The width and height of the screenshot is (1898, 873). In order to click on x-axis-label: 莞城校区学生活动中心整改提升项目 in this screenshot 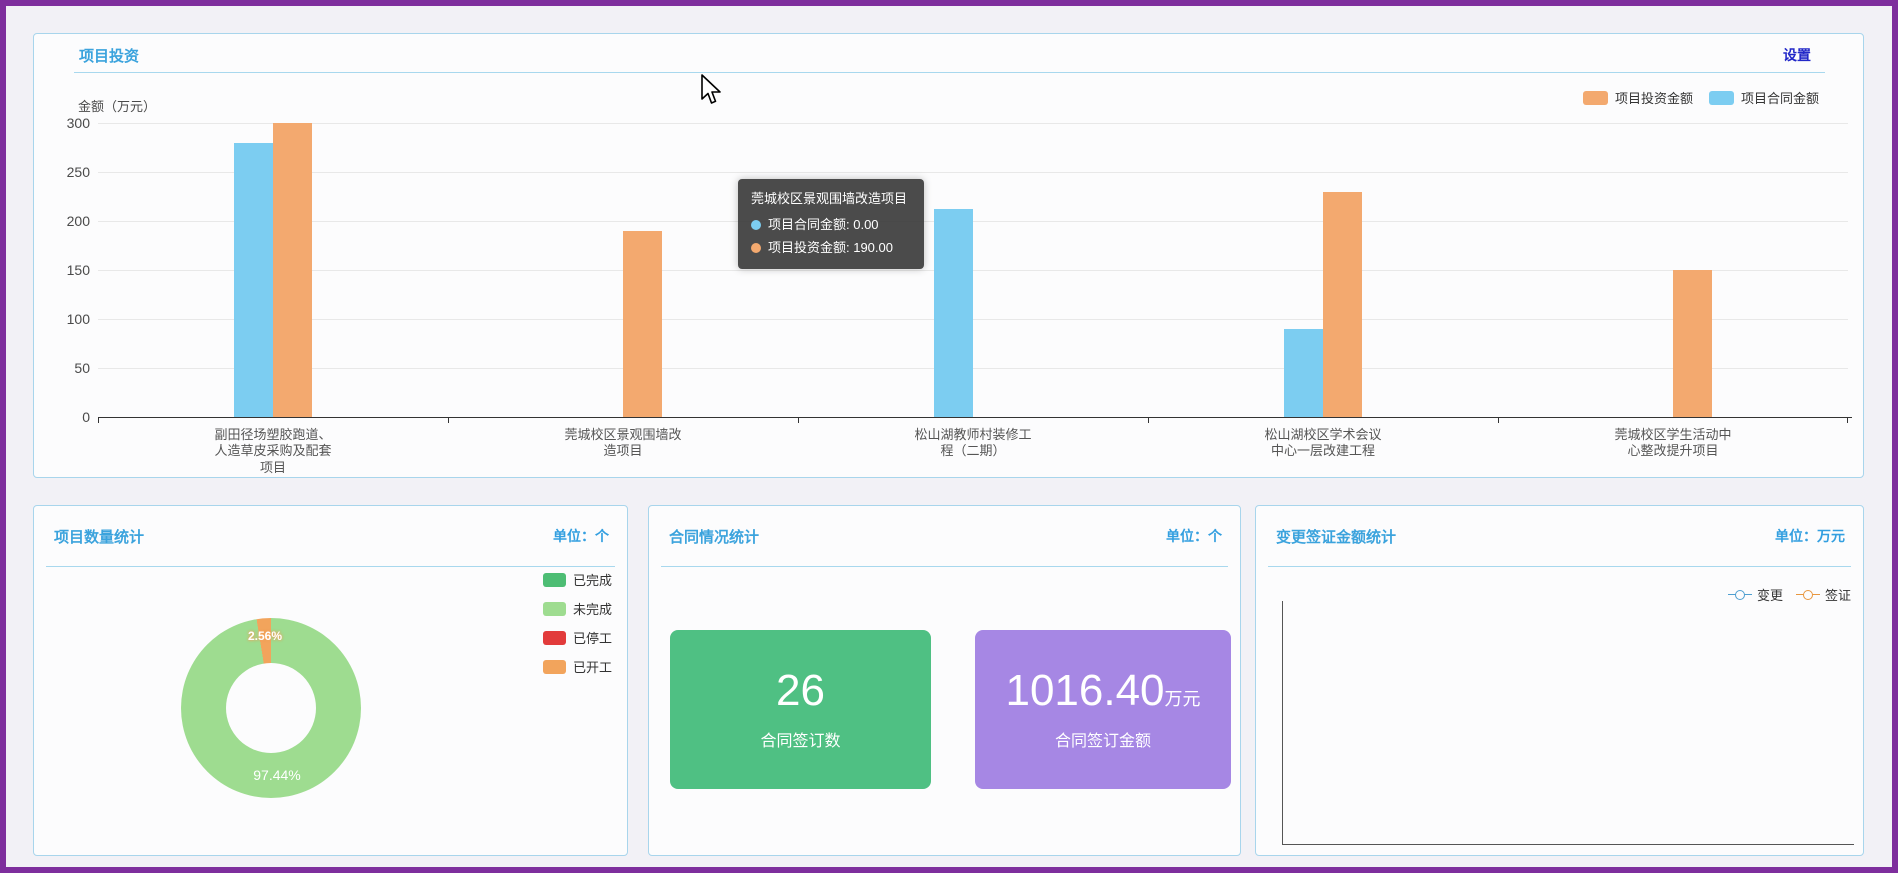, I will do `click(1673, 443)`.